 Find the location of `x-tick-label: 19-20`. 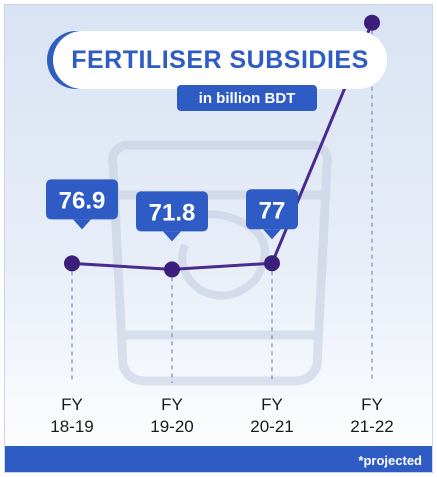

x-tick-label: 19-20 is located at coordinates (171, 426).